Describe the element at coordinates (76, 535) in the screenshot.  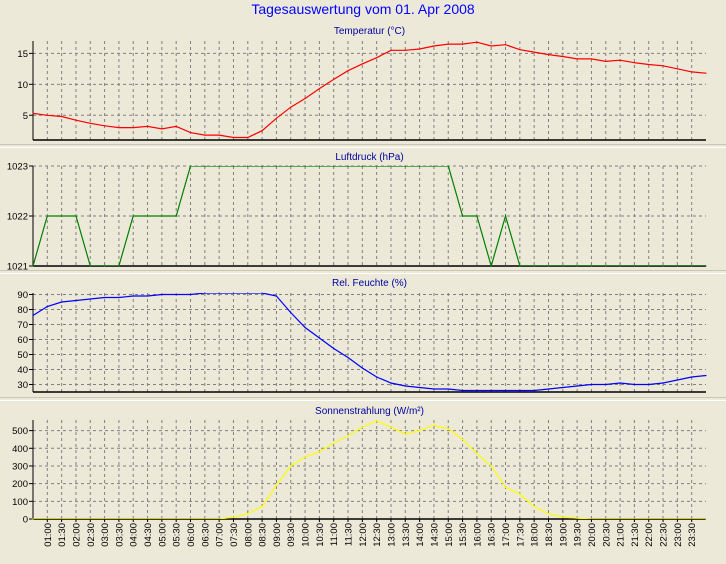
I see `x-tick-label: 02:00` at that location.